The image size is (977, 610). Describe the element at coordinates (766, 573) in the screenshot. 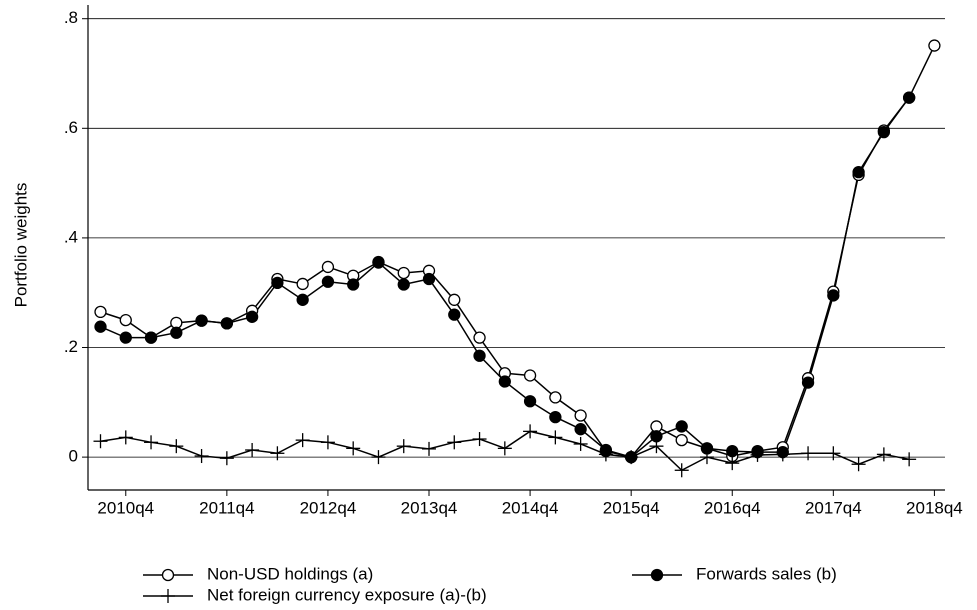

I see `legend-label: Forwards sales (b)` at that location.